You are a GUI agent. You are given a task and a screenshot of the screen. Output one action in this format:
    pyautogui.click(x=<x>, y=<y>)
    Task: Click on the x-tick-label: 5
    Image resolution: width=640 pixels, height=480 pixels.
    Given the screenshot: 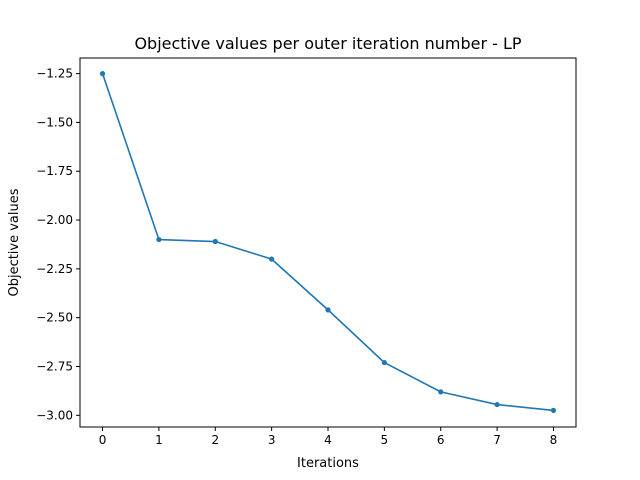 What is the action you would take?
    pyautogui.click(x=385, y=440)
    